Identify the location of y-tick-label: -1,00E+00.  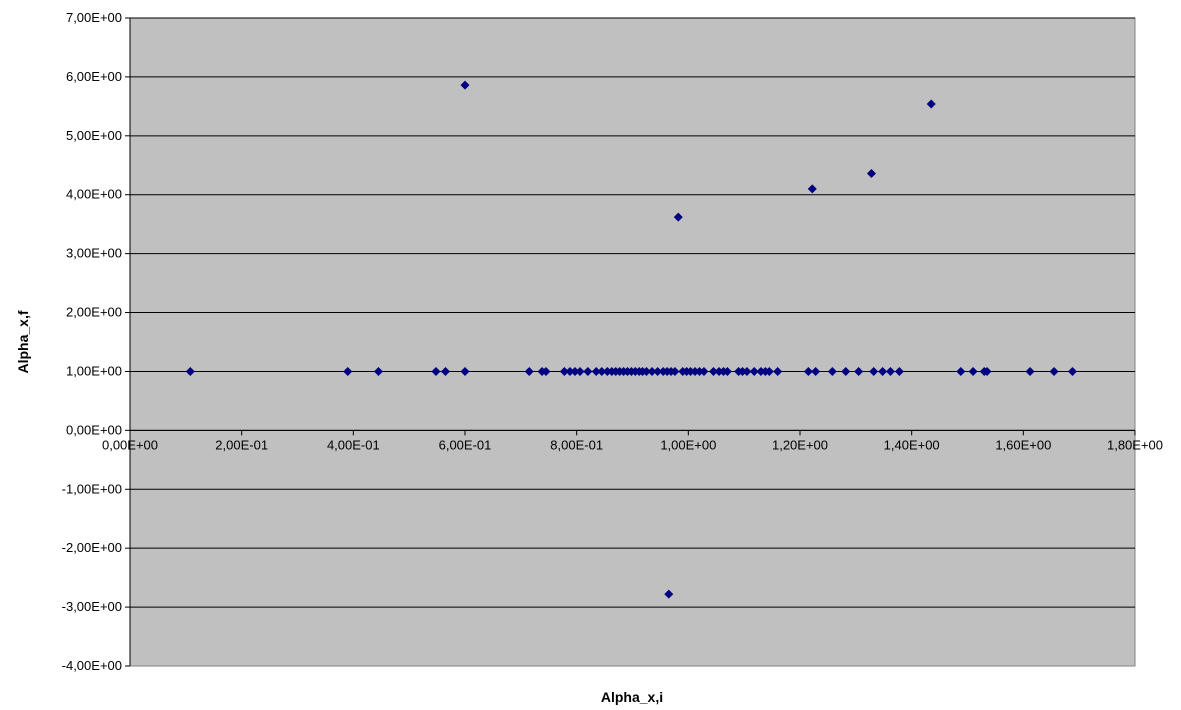
(92, 488).